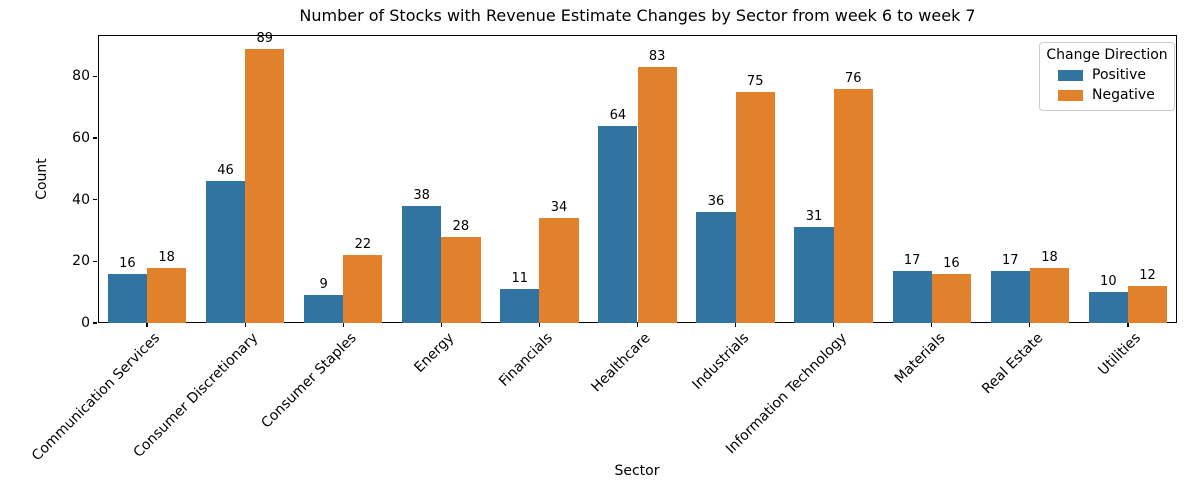  I want to click on value-label-negative-utilities: 12, so click(1147, 276).